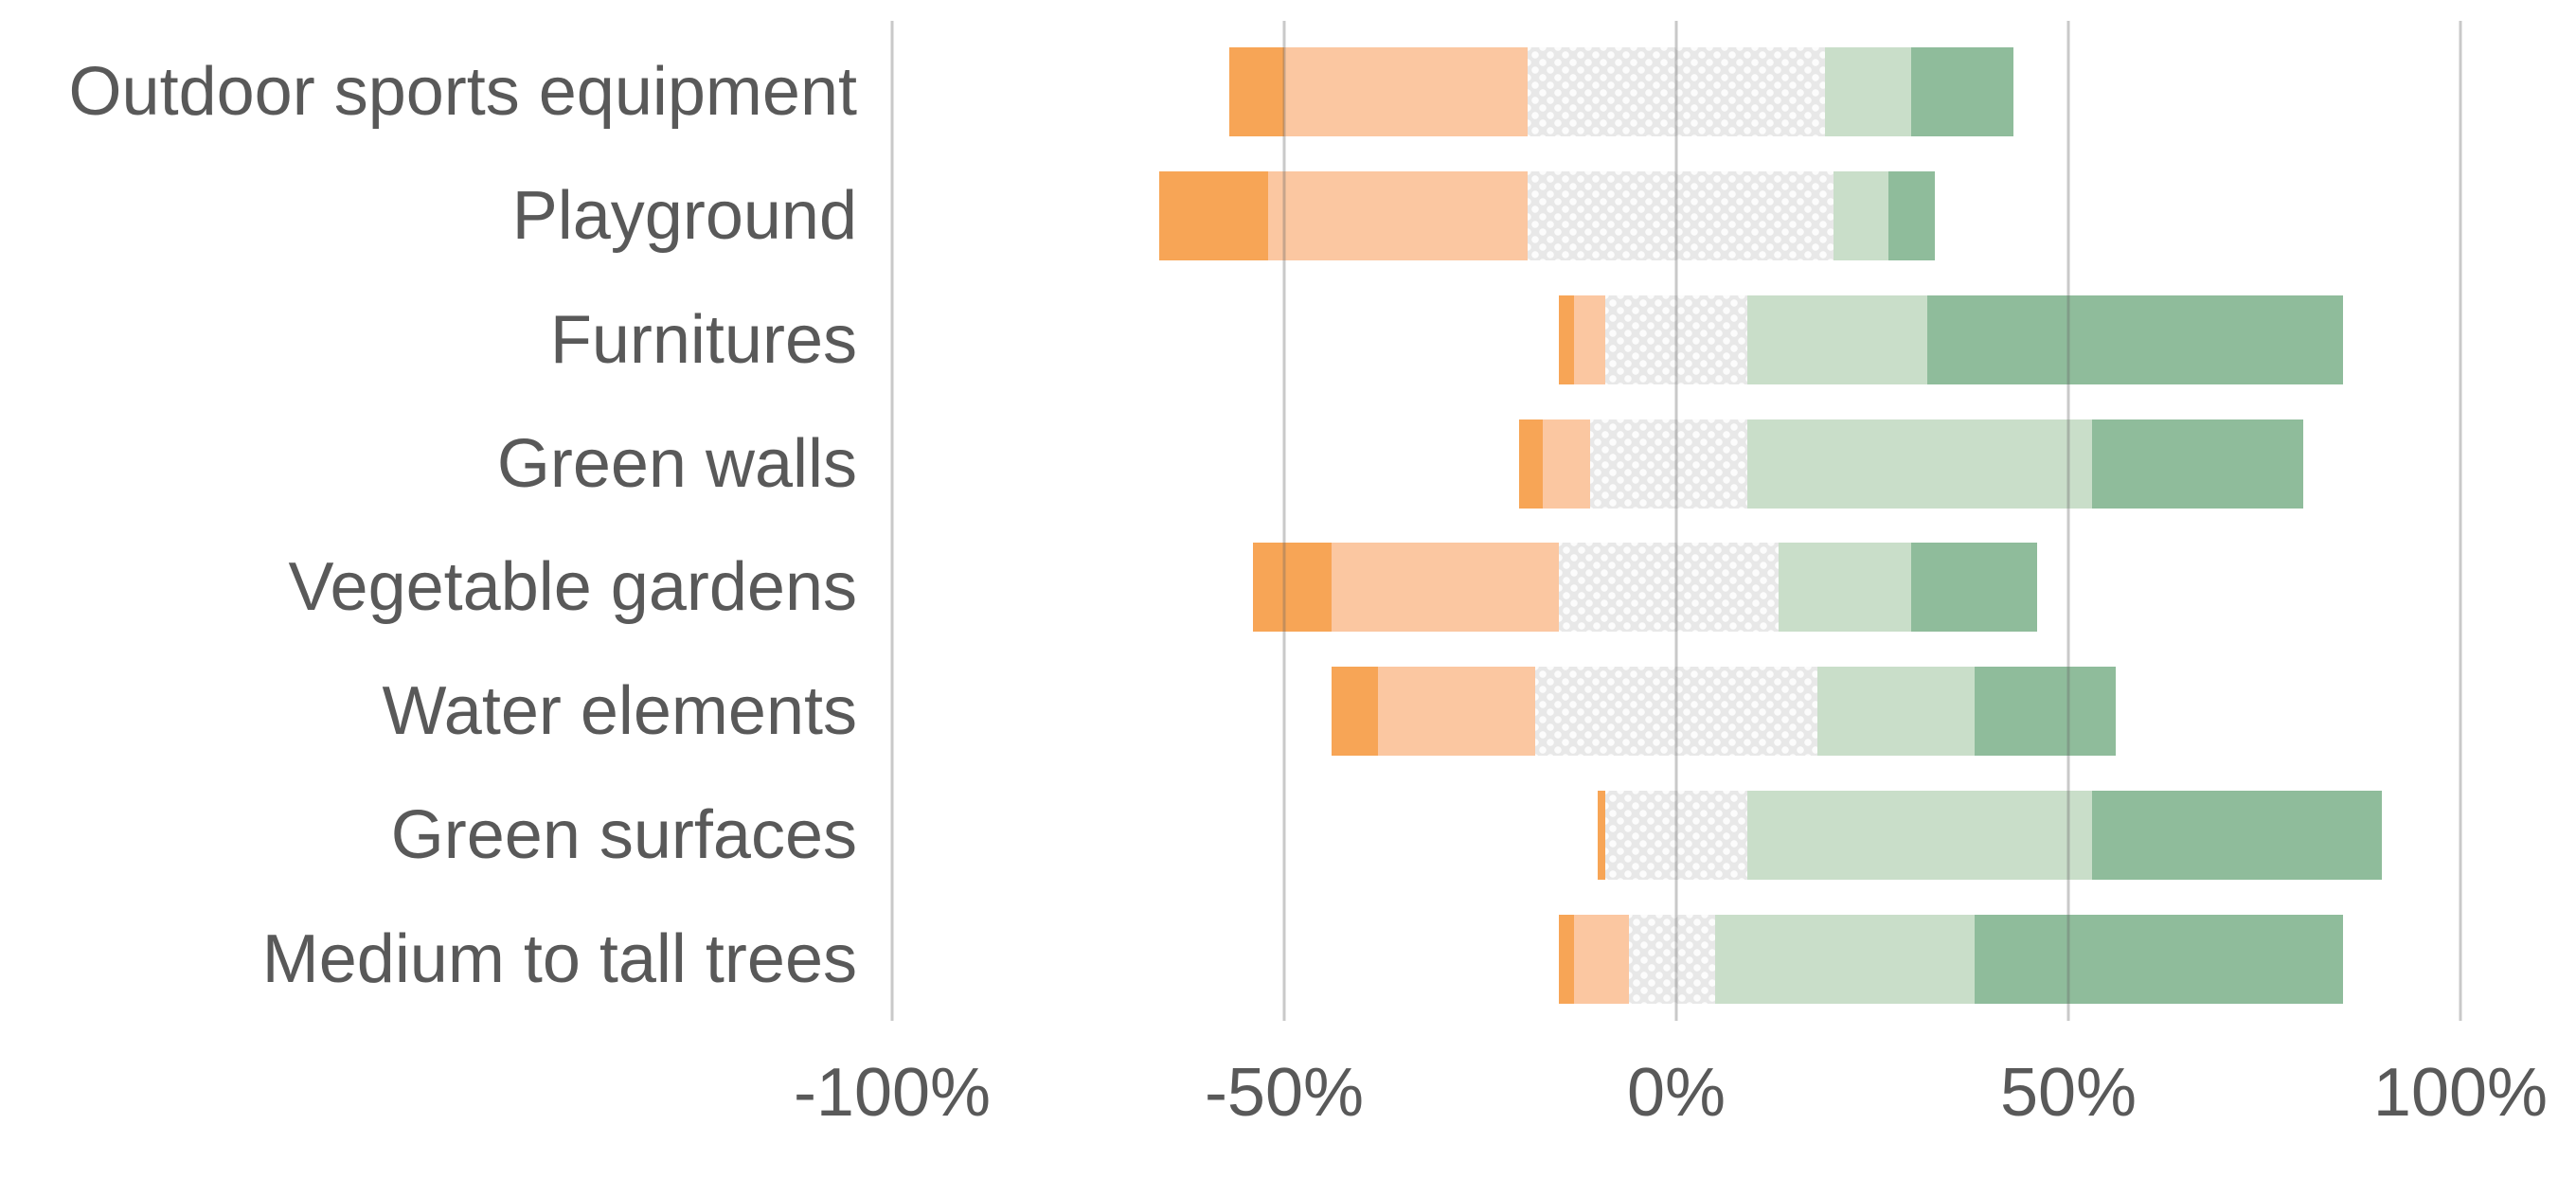  Describe the element at coordinates (1676, 1093) in the screenshot. I see `x-axis-tick-label: 0%` at that location.